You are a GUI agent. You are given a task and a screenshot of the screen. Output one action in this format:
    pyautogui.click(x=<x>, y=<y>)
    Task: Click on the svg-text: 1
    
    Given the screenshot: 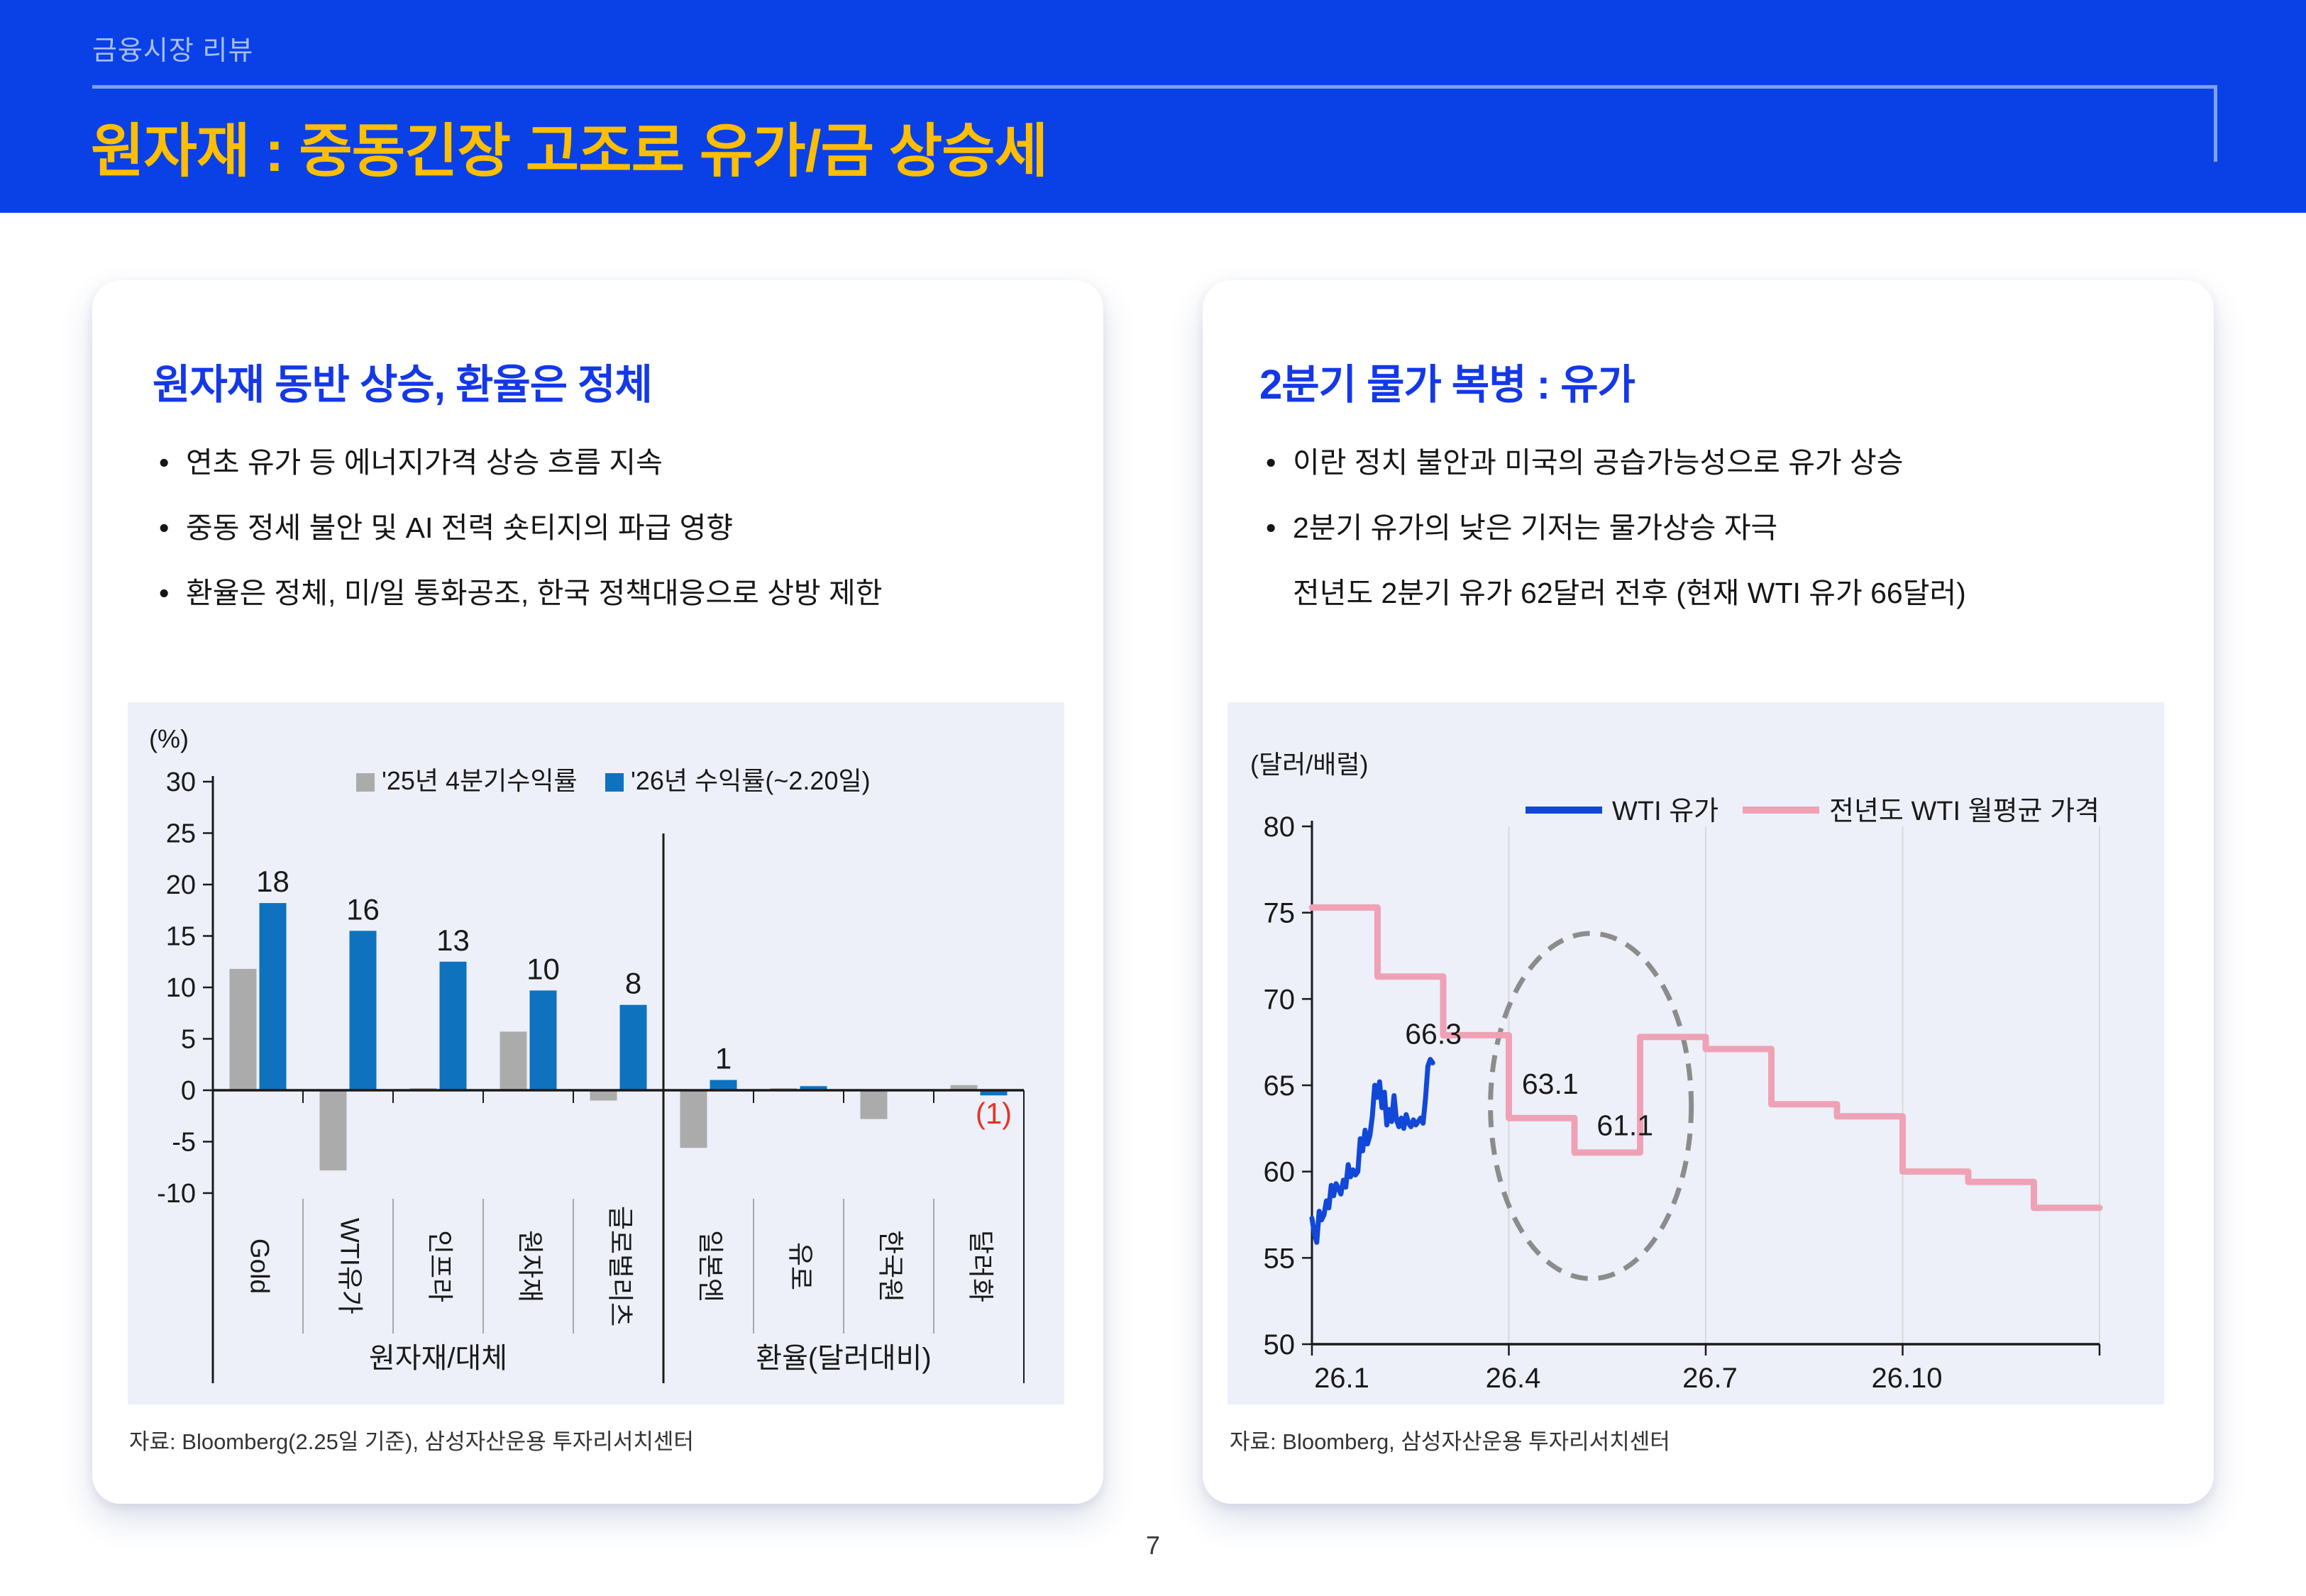 What is the action you would take?
    pyautogui.click(x=724, y=1058)
    